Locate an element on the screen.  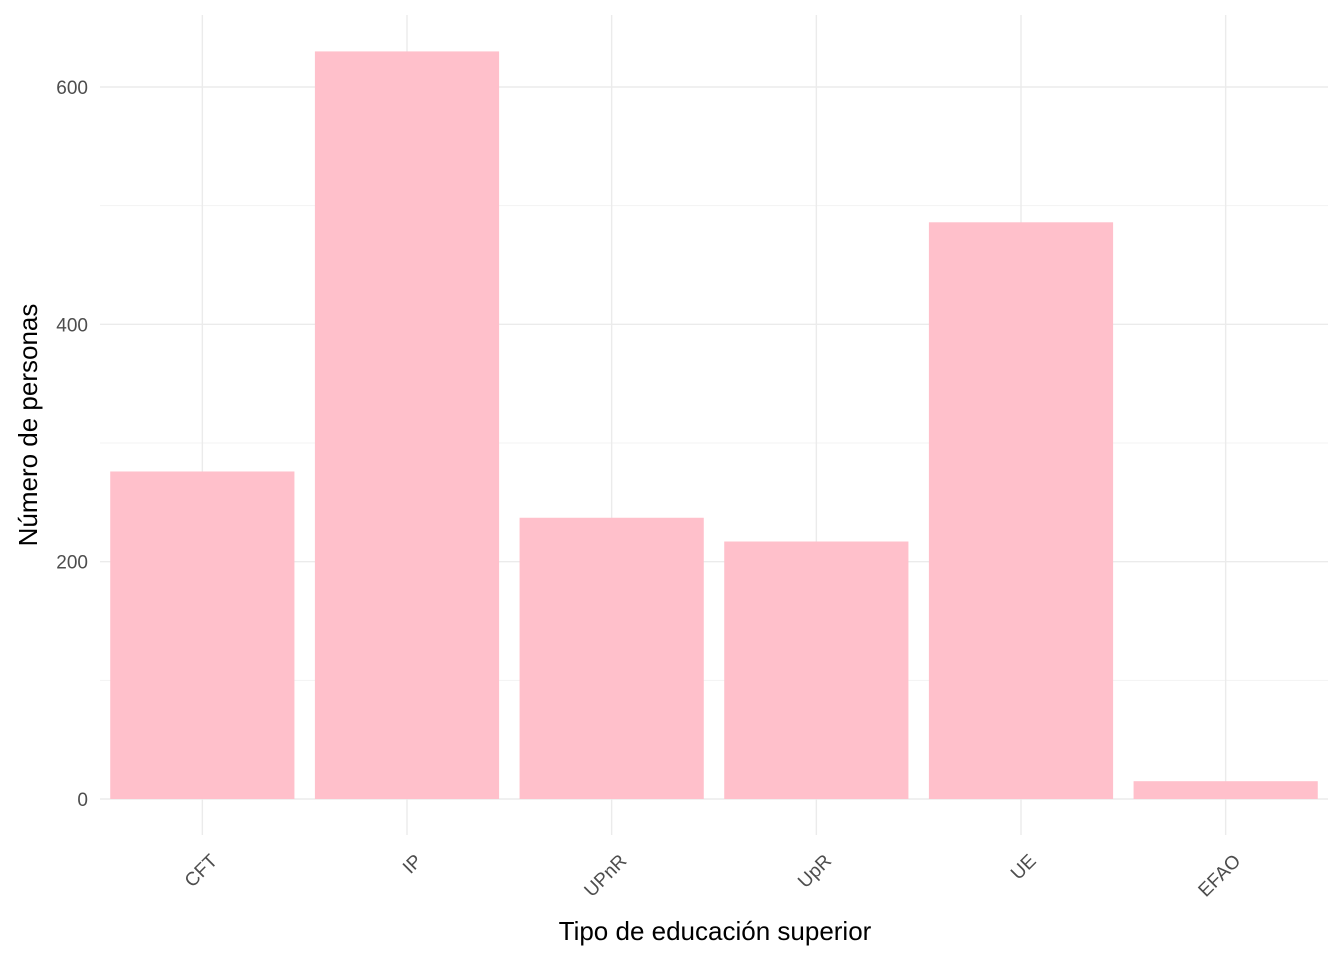
x-tick-label: CFT is located at coordinates (201, 870).